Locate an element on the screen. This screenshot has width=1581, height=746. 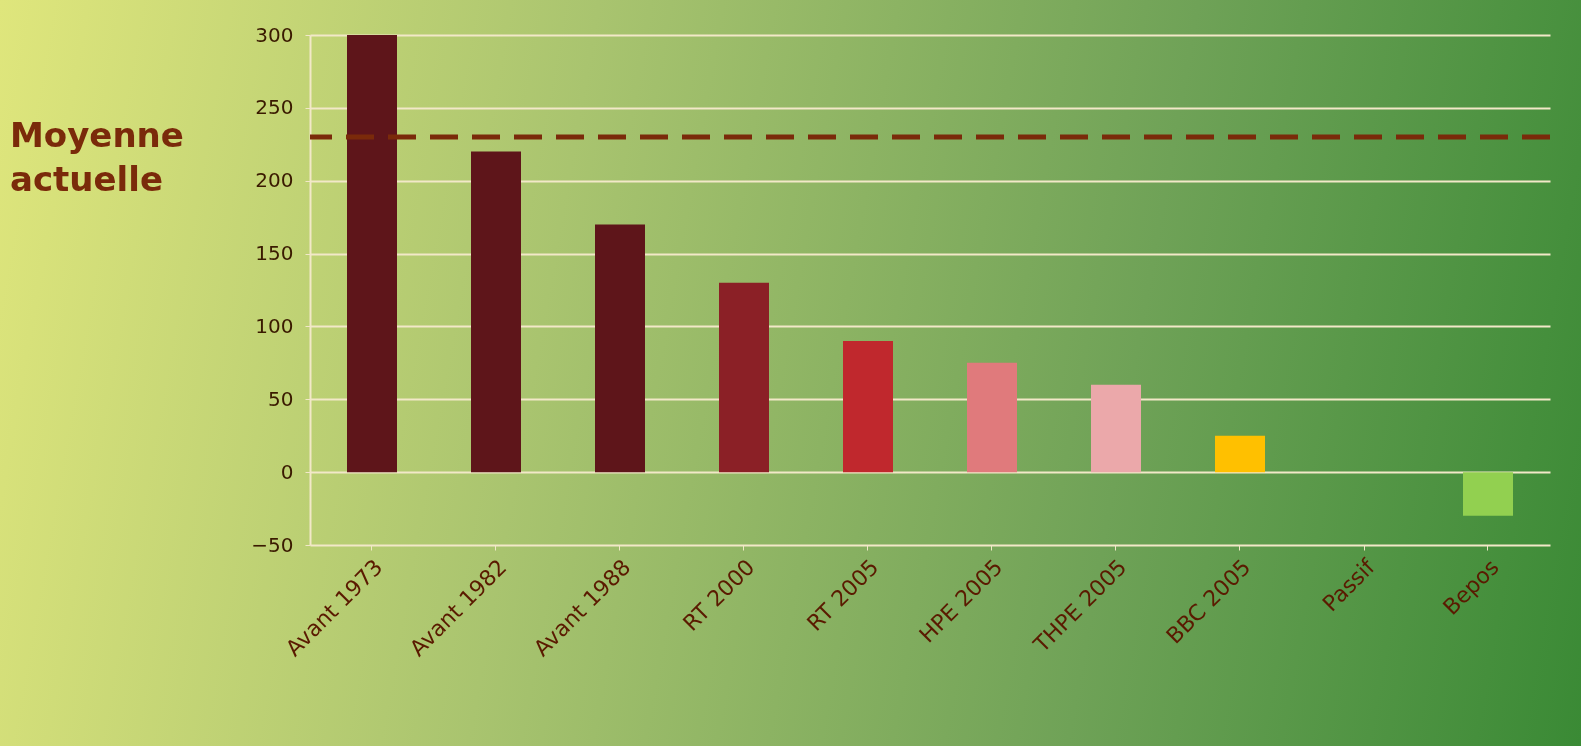
y-tick-label: 150 is located at coordinates (274, 253).